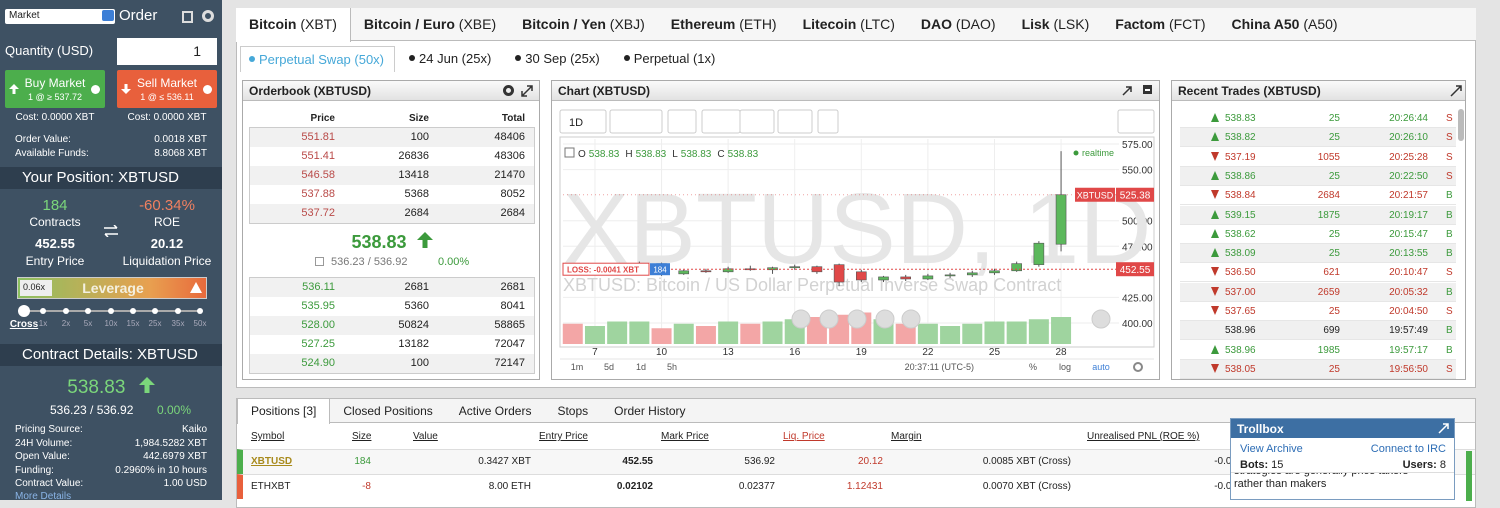  I want to click on detail-row: Funding: 0.2960% in 10 hours, so click(111, 472).